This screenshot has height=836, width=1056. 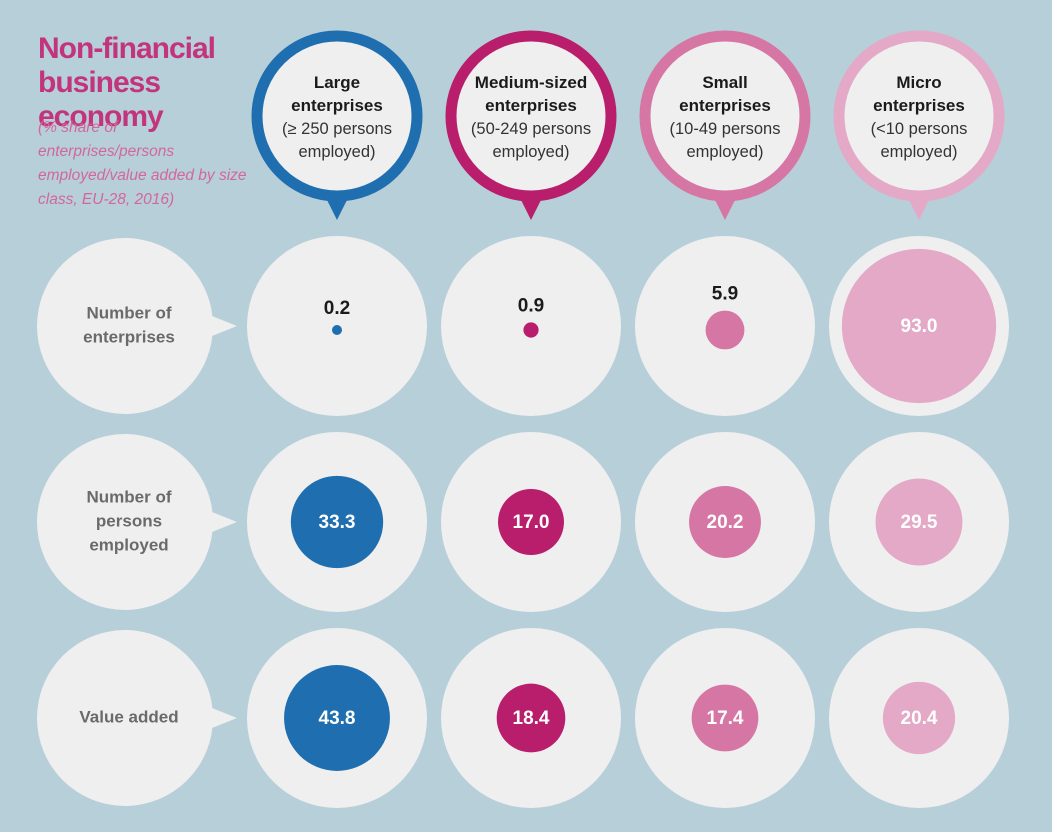 I want to click on value-label: 18.4, so click(x=531, y=718).